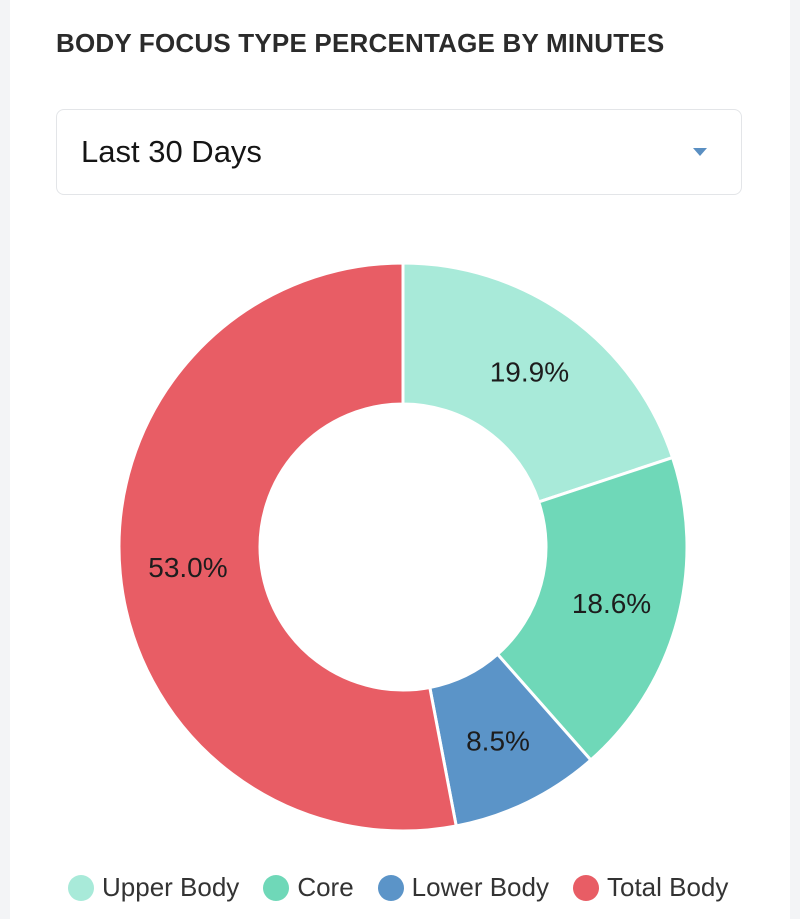 This screenshot has width=800, height=919. Describe the element at coordinates (667, 887) in the screenshot. I see `legend-label-total-body: Total Body` at that location.